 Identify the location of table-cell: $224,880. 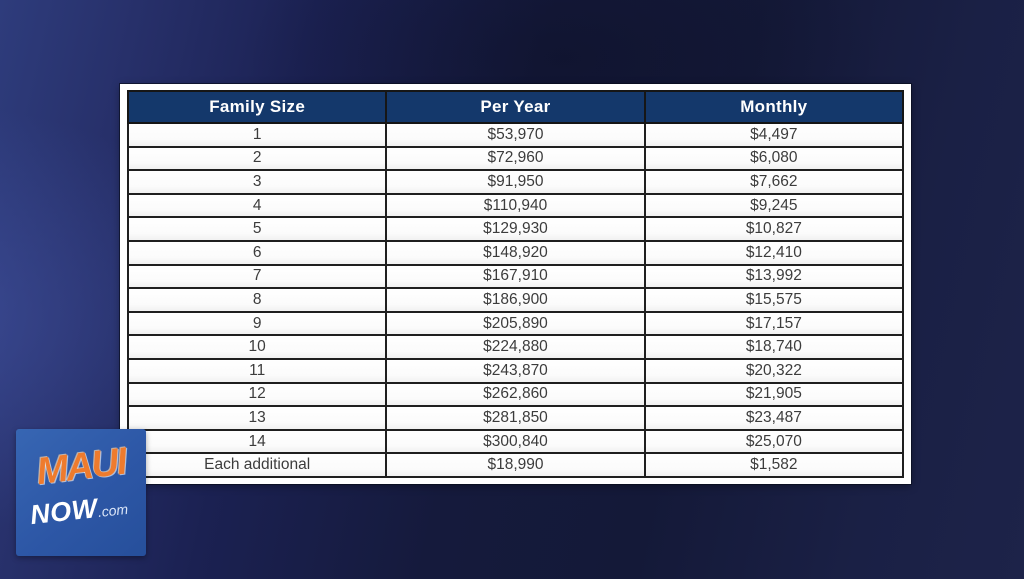
(515, 347).